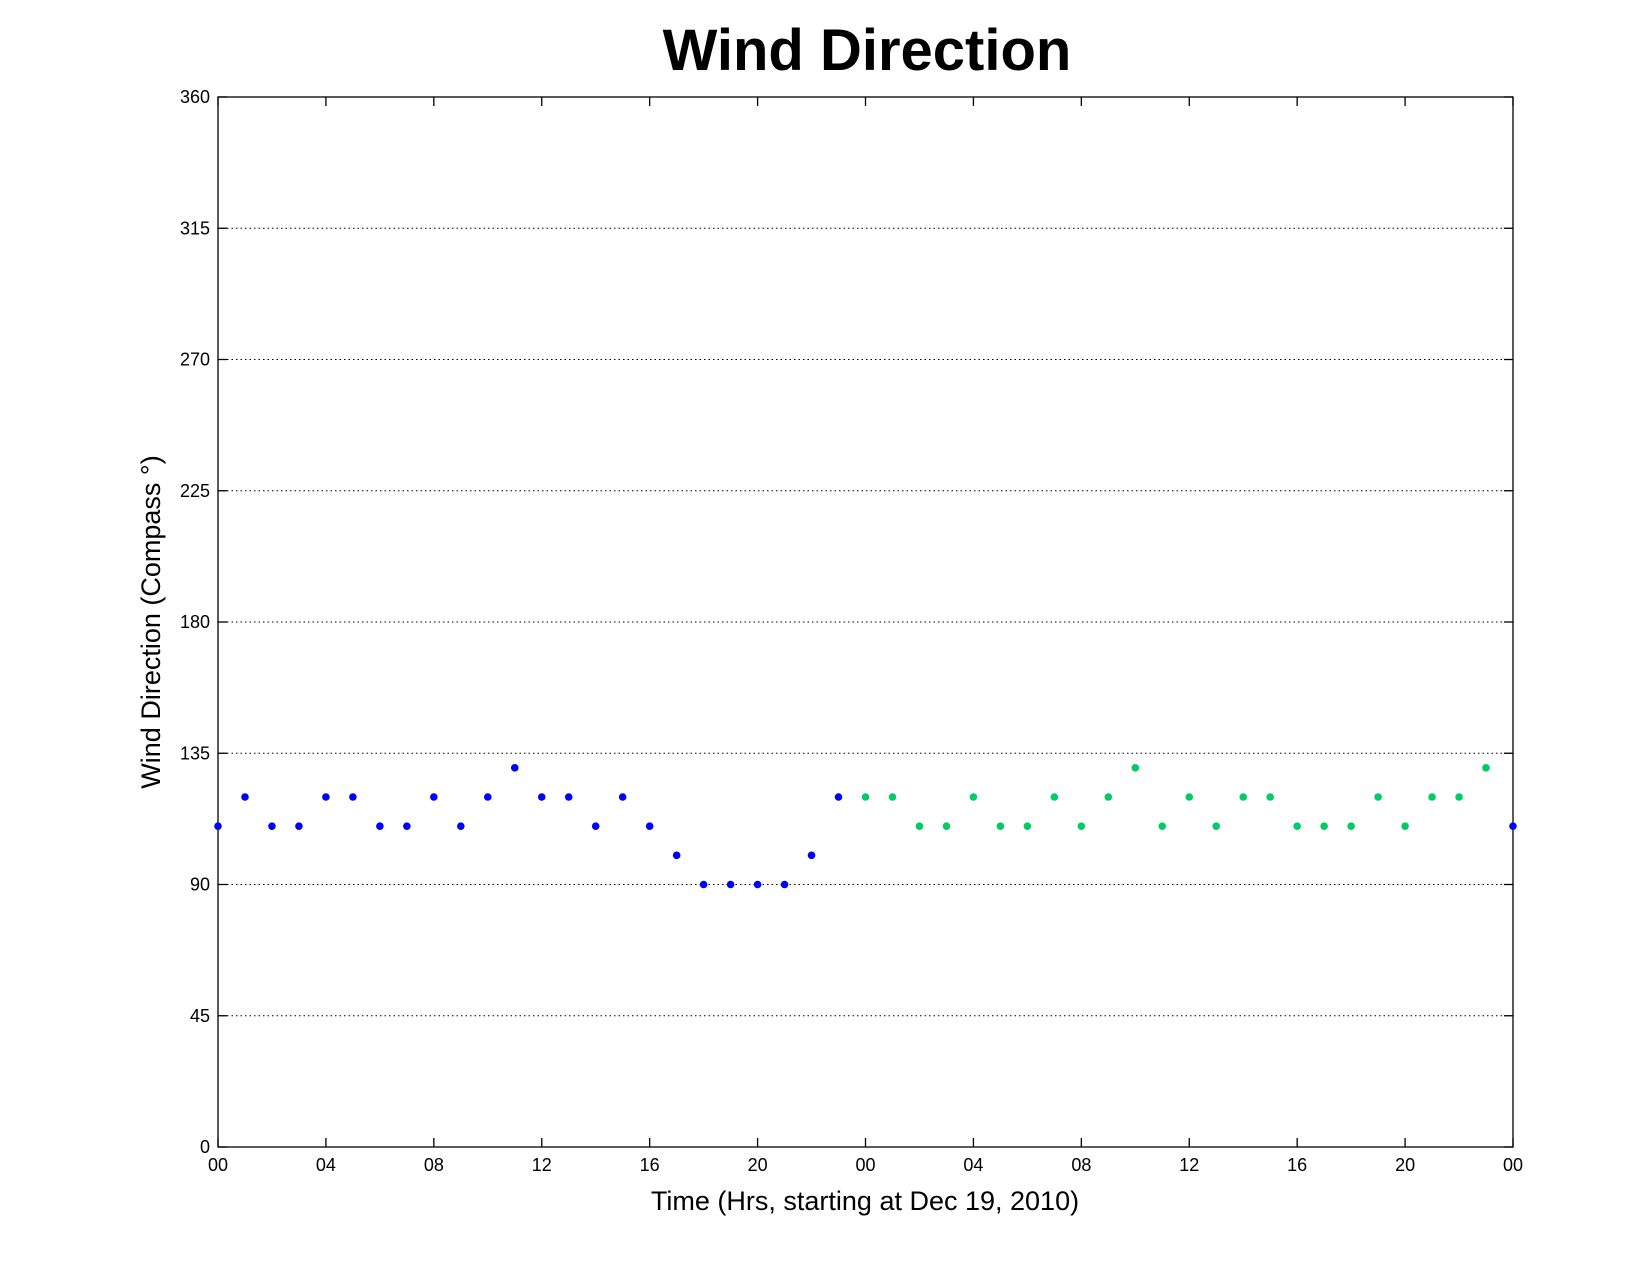 The image size is (1650, 1275). I want to click on y-tick-label: 135, so click(195, 753).